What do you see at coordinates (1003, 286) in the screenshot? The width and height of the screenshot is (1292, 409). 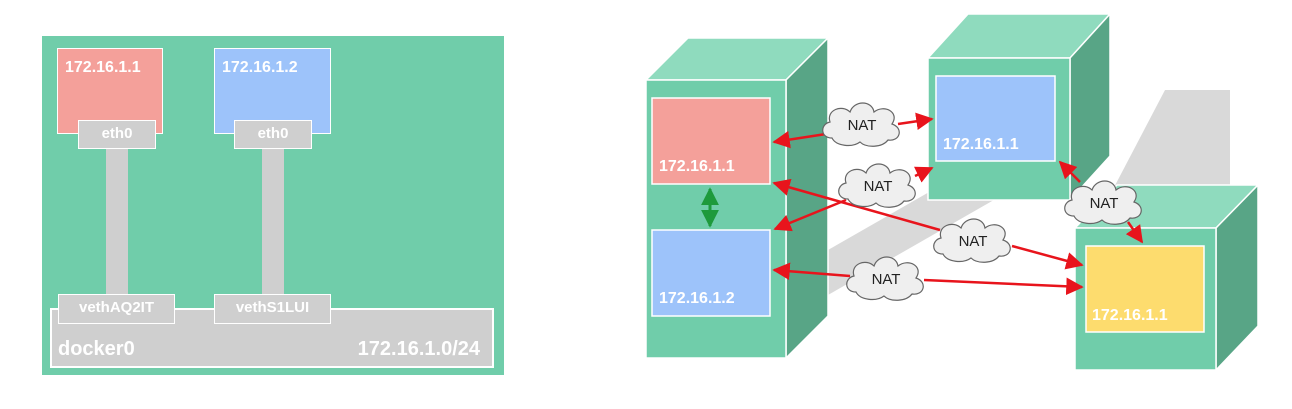 I see `nat-arrow-4b` at bounding box center [1003, 286].